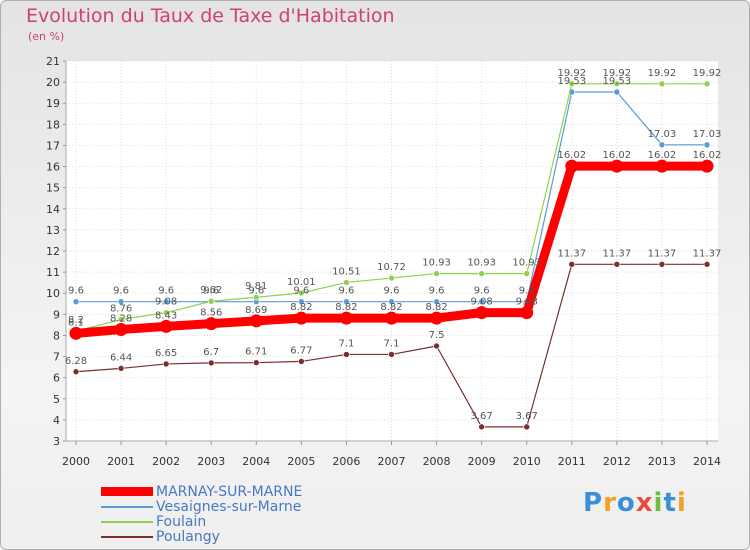  What do you see at coordinates (53, 167) in the screenshot?
I see `y-tick-label: 16` at bounding box center [53, 167].